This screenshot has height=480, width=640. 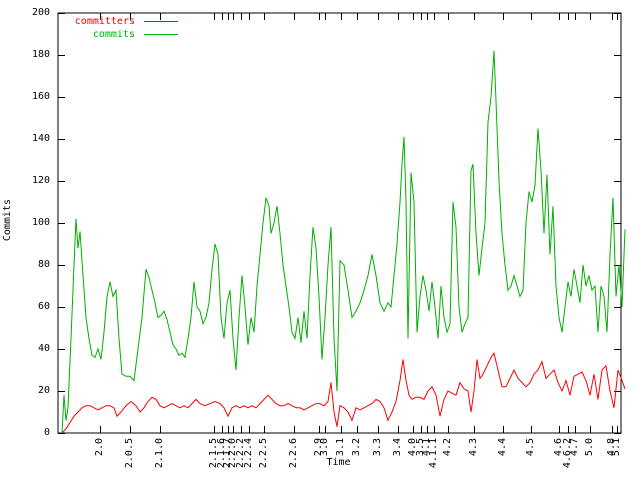 I want to click on x-tick-label: 2.1.0, so click(x=159, y=453).